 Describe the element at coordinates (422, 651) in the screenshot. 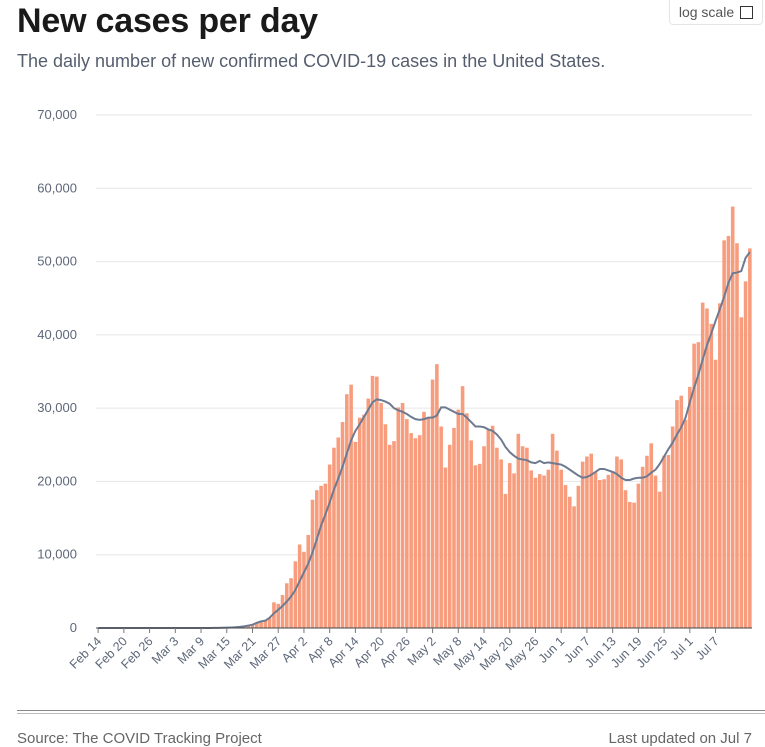

I see `x-tick-label: May 2` at that location.